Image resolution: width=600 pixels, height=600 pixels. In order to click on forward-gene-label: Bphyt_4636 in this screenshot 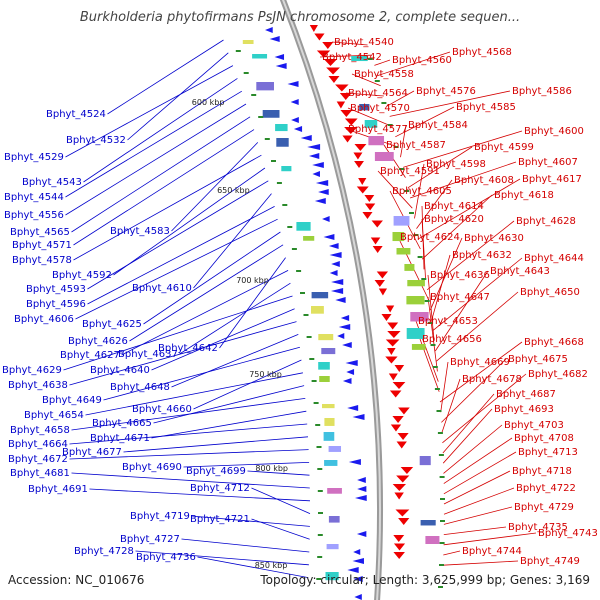, I will do `click(460, 275)`.